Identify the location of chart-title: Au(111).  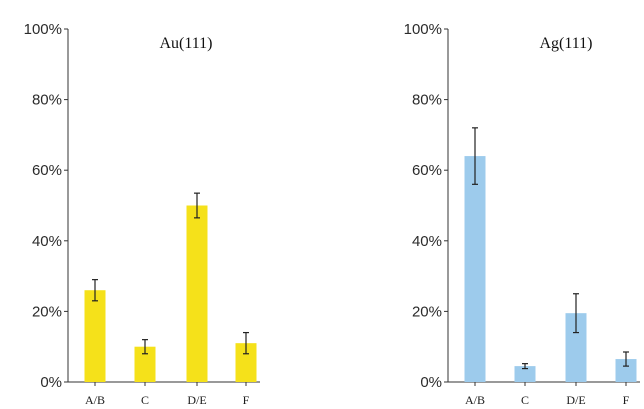
(185, 43).